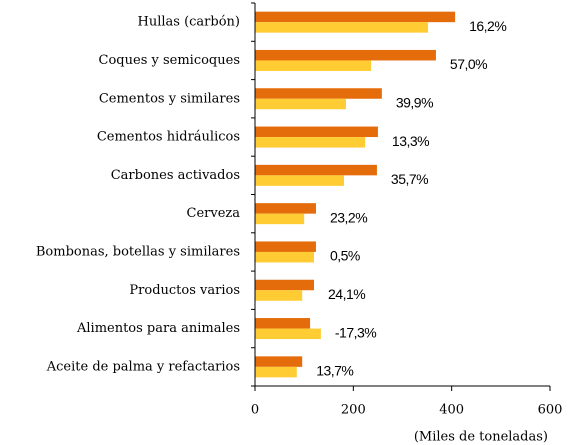  I want to click on x-tick-label: 600, so click(550, 410).